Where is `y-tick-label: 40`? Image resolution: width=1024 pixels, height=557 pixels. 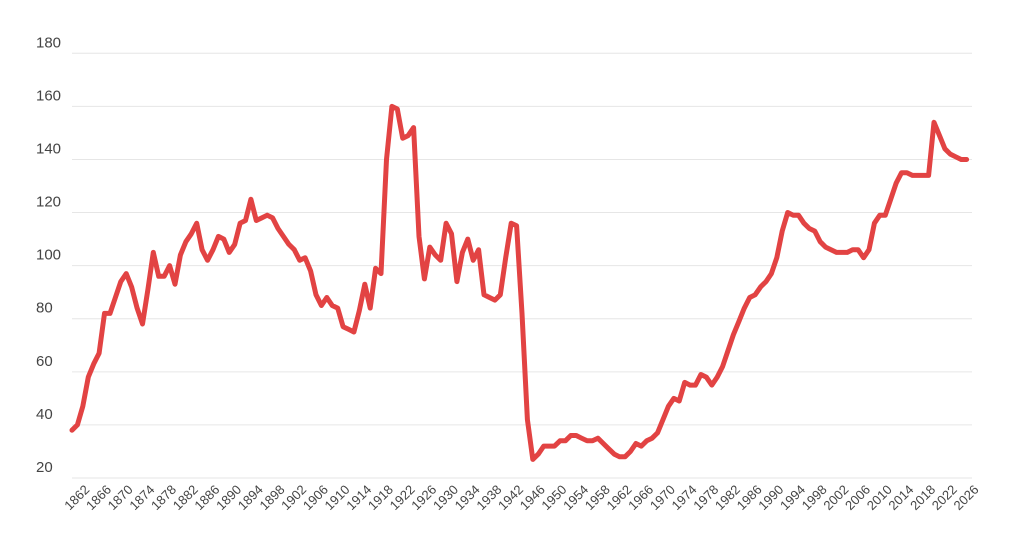
y-tick-label: 40 is located at coordinates (44, 414).